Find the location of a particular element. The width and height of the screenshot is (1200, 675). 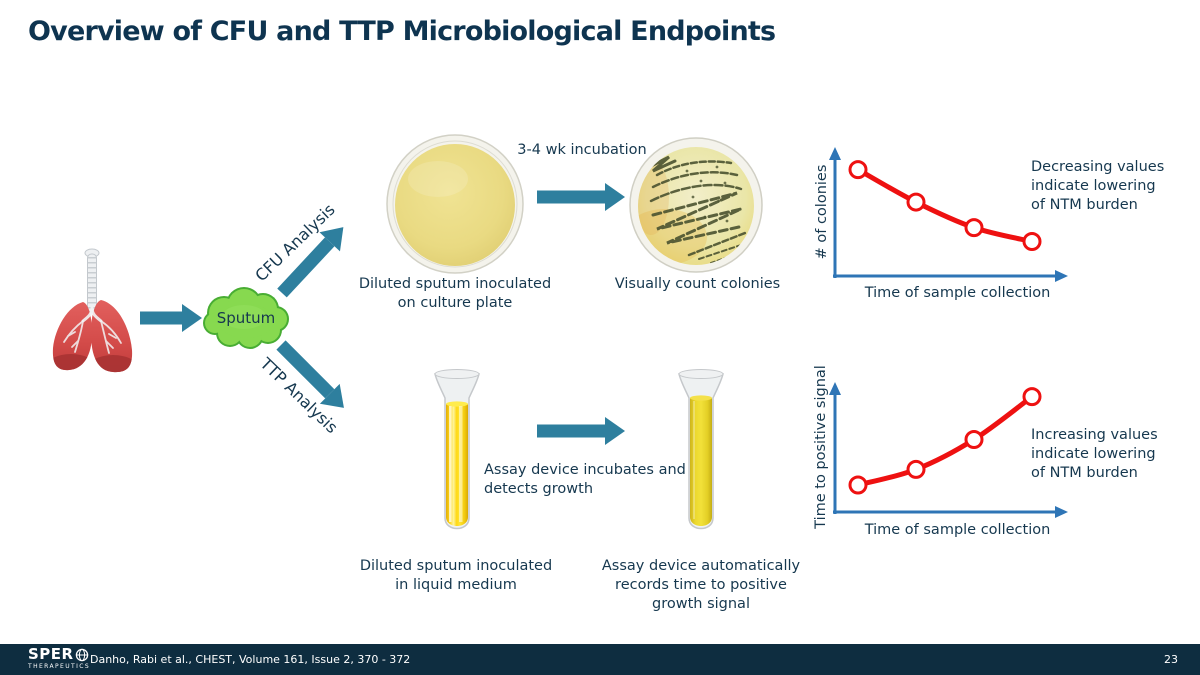

spero-logo-subtext: THERAPEUTICS is located at coordinates (59, 666).